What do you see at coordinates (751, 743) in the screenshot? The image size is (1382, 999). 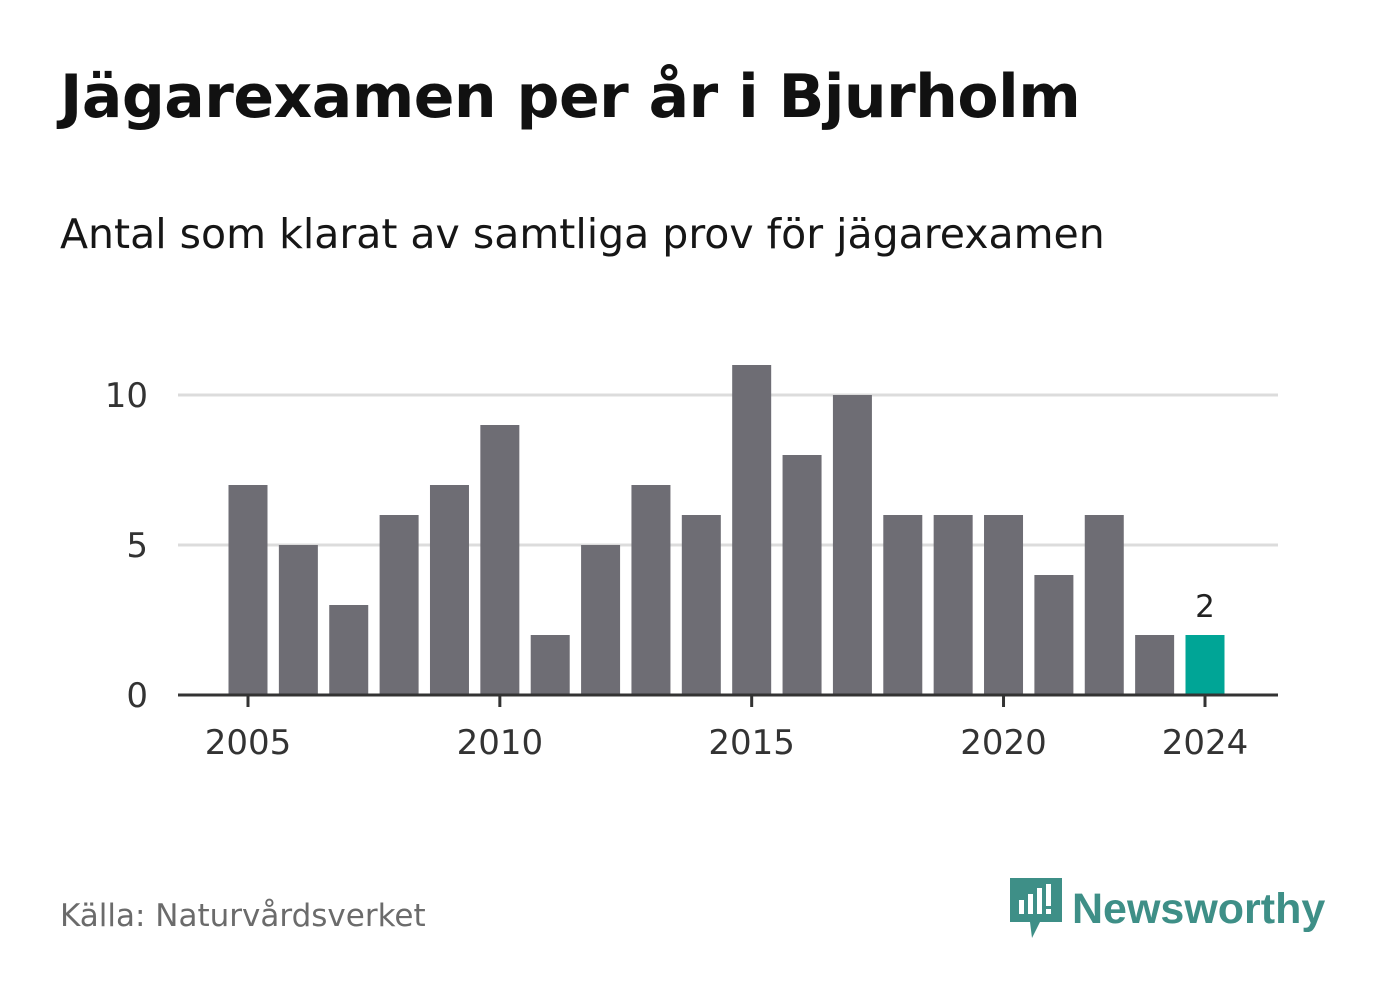 I see `x-tick-label: 2015` at bounding box center [751, 743].